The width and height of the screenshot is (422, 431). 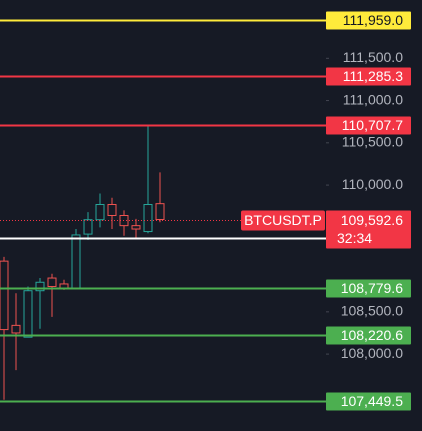 I want to click on level-label: 111,285.3, so click(x=373, y=76).